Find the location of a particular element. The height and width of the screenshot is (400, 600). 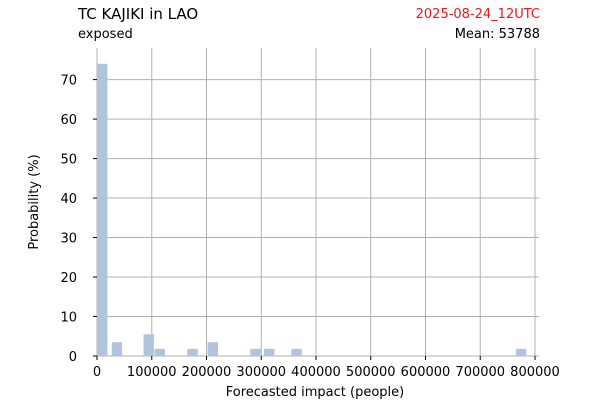

x-tick-label: 200000 is located at coordinates (207, 372).